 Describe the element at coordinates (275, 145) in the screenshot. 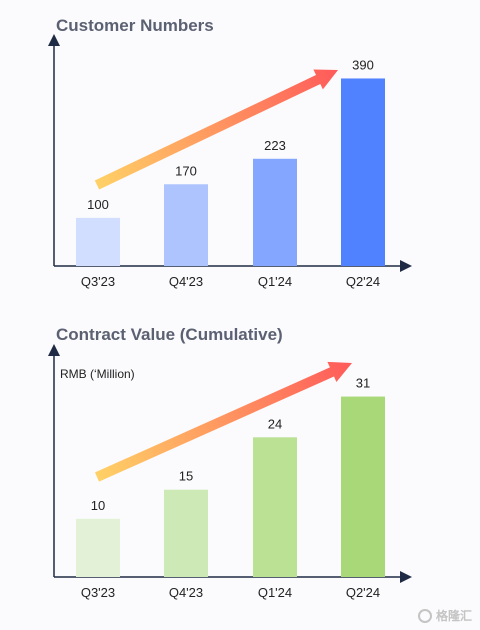

I see `data-label: 223` at that location.